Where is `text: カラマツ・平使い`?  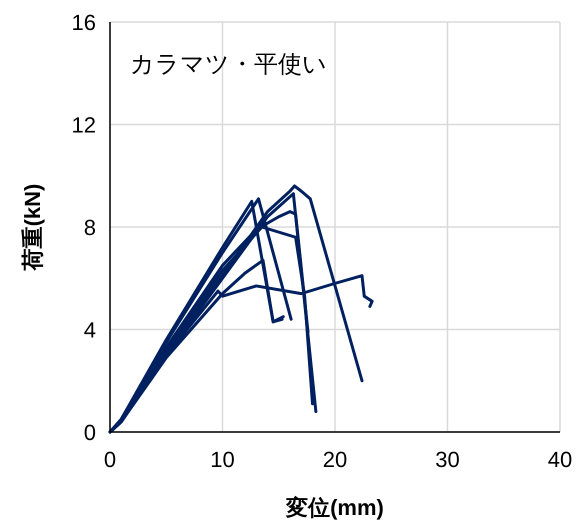
text: カラマツ・平使い is located at coordinates (228, 64).